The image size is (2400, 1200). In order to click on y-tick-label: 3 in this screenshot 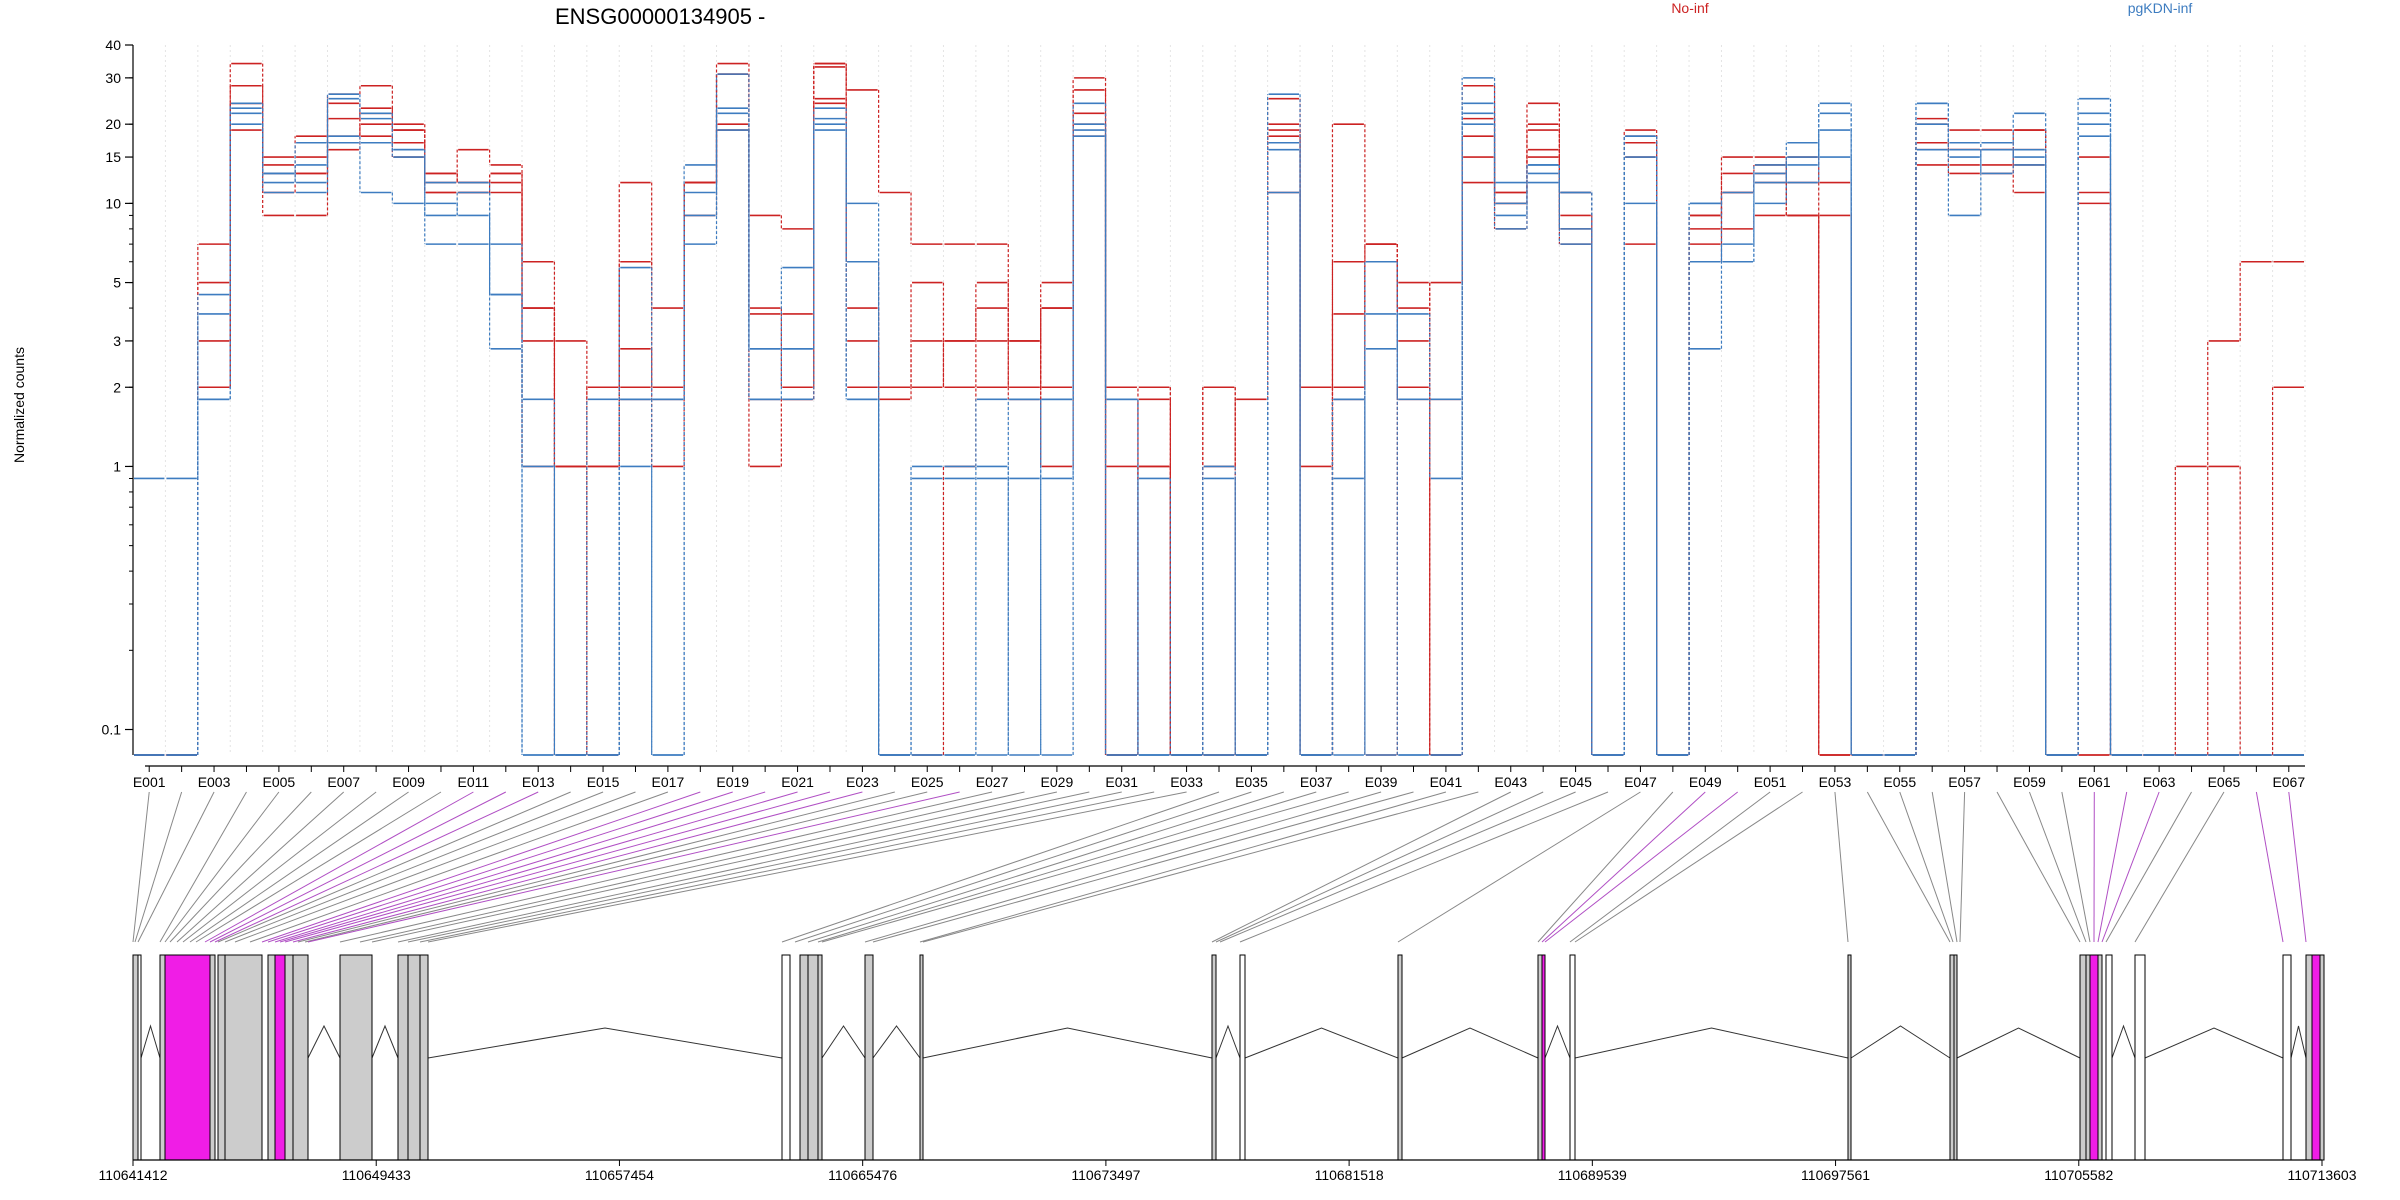, I will do `click(117, 341)`.